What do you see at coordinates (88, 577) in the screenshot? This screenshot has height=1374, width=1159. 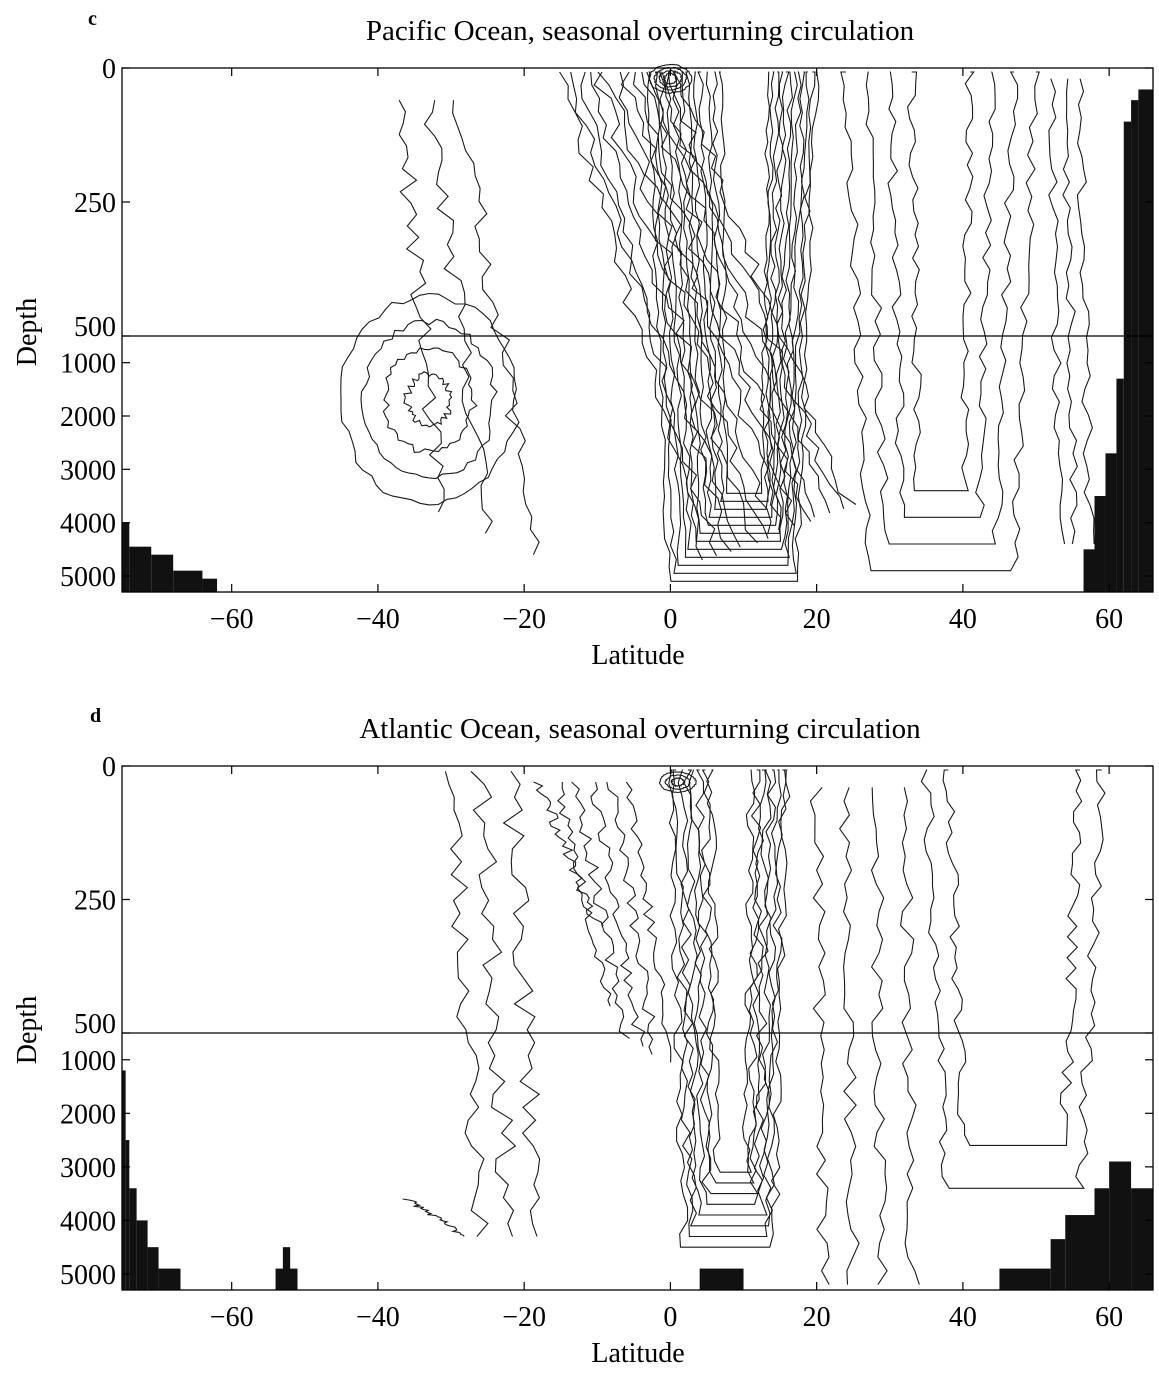 I see `y-tick-label: 5000` at bounding box center [88, 577].